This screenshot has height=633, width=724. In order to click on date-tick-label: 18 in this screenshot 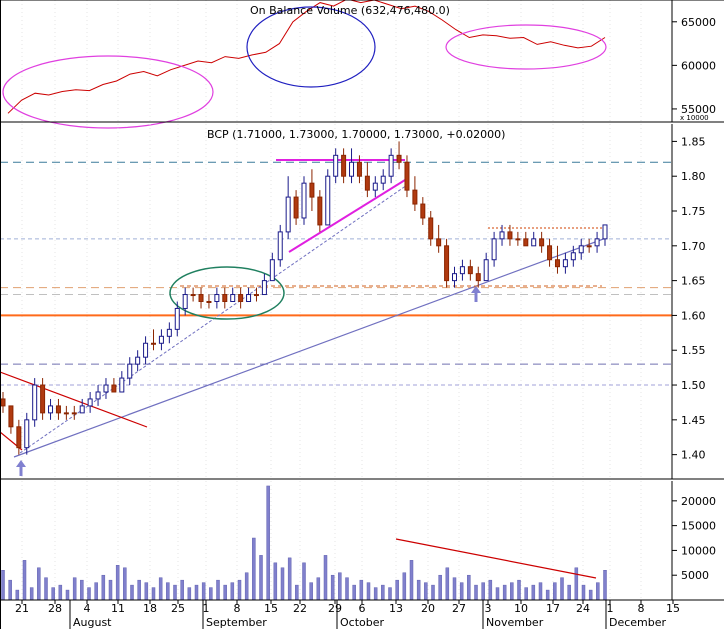, I will do `click(150, 608)`.